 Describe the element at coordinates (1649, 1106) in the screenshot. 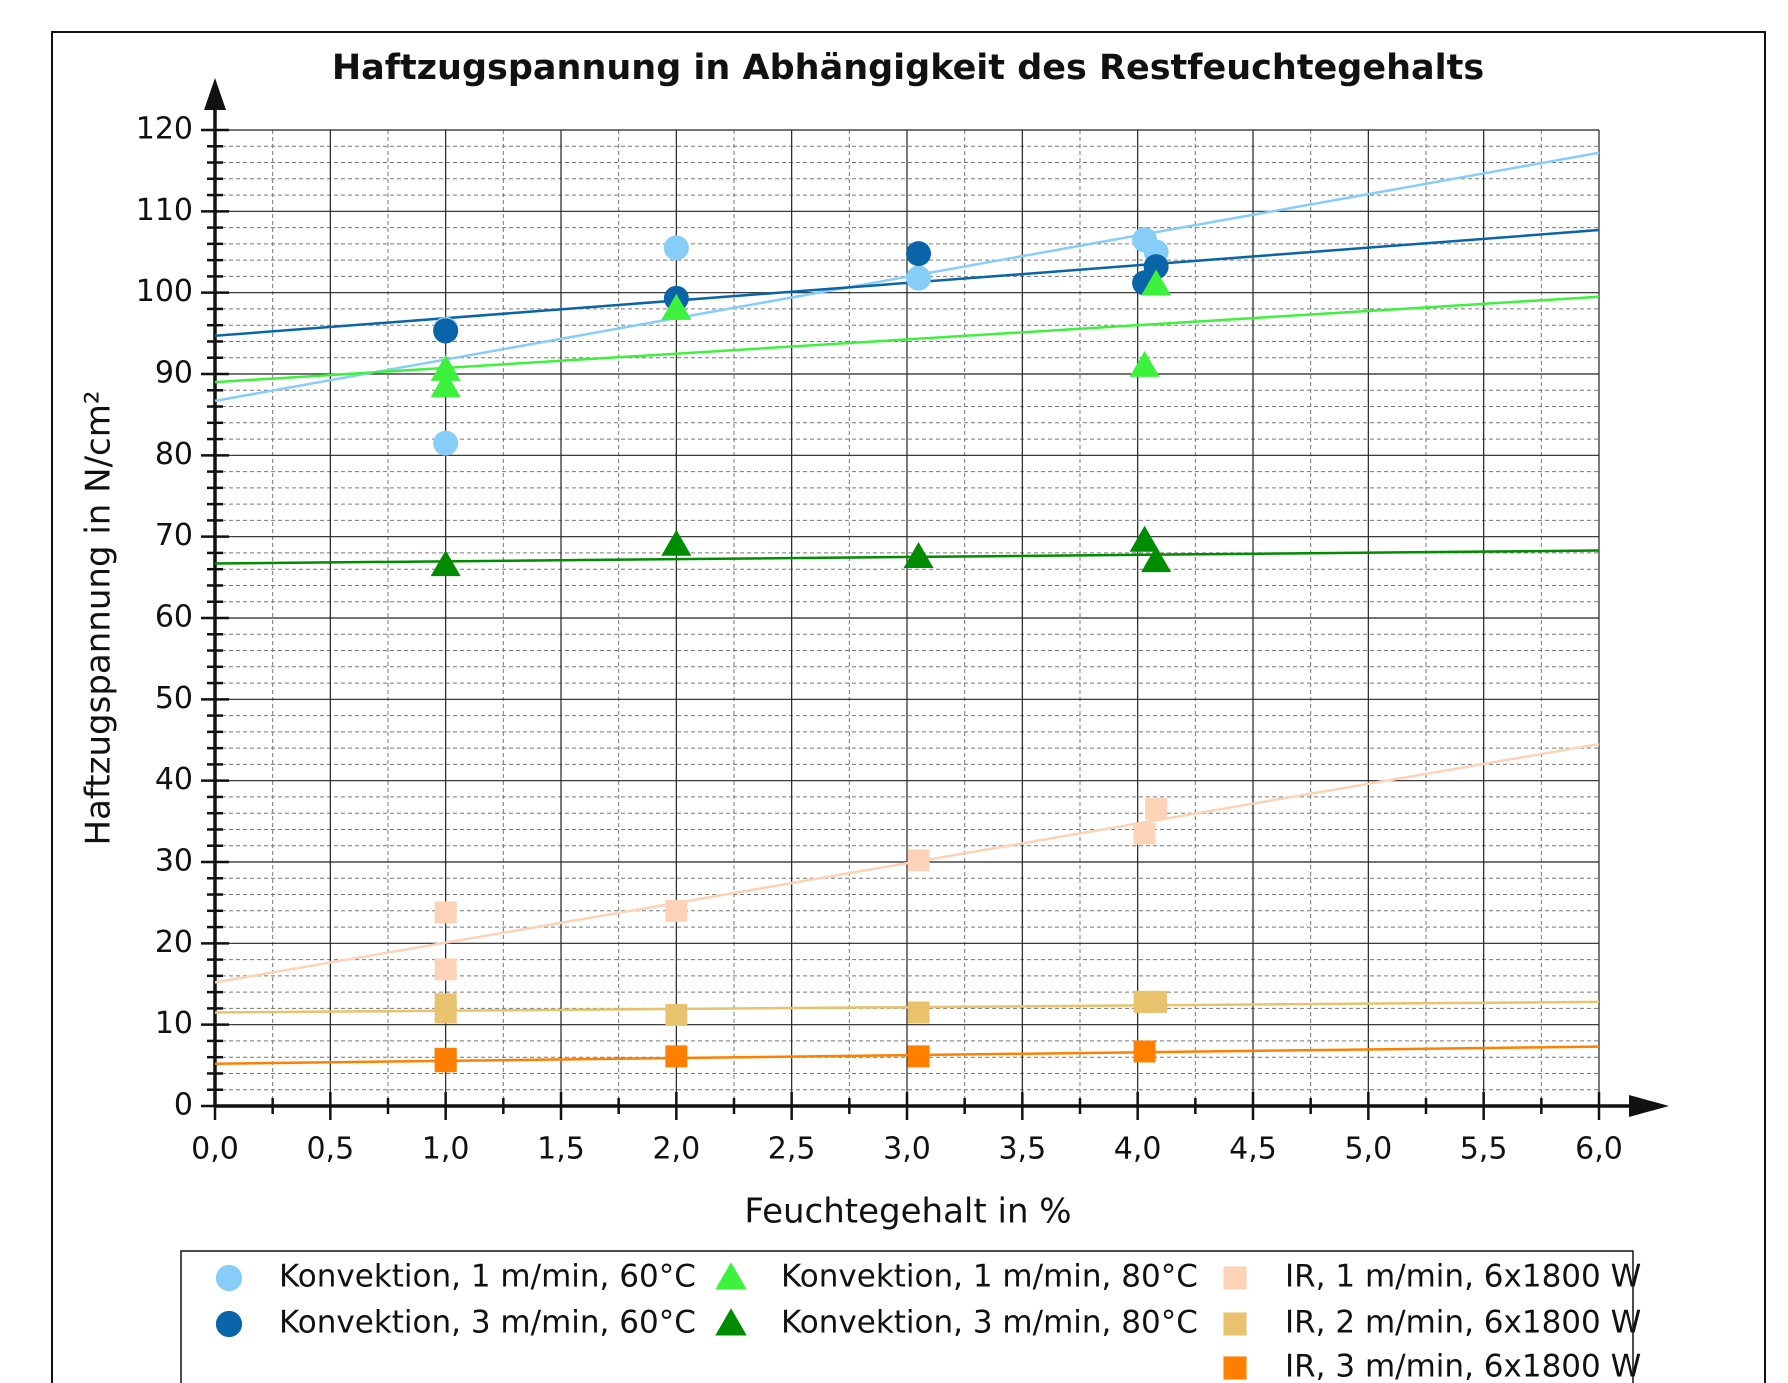

I see `x-axis-arrow` at that location.